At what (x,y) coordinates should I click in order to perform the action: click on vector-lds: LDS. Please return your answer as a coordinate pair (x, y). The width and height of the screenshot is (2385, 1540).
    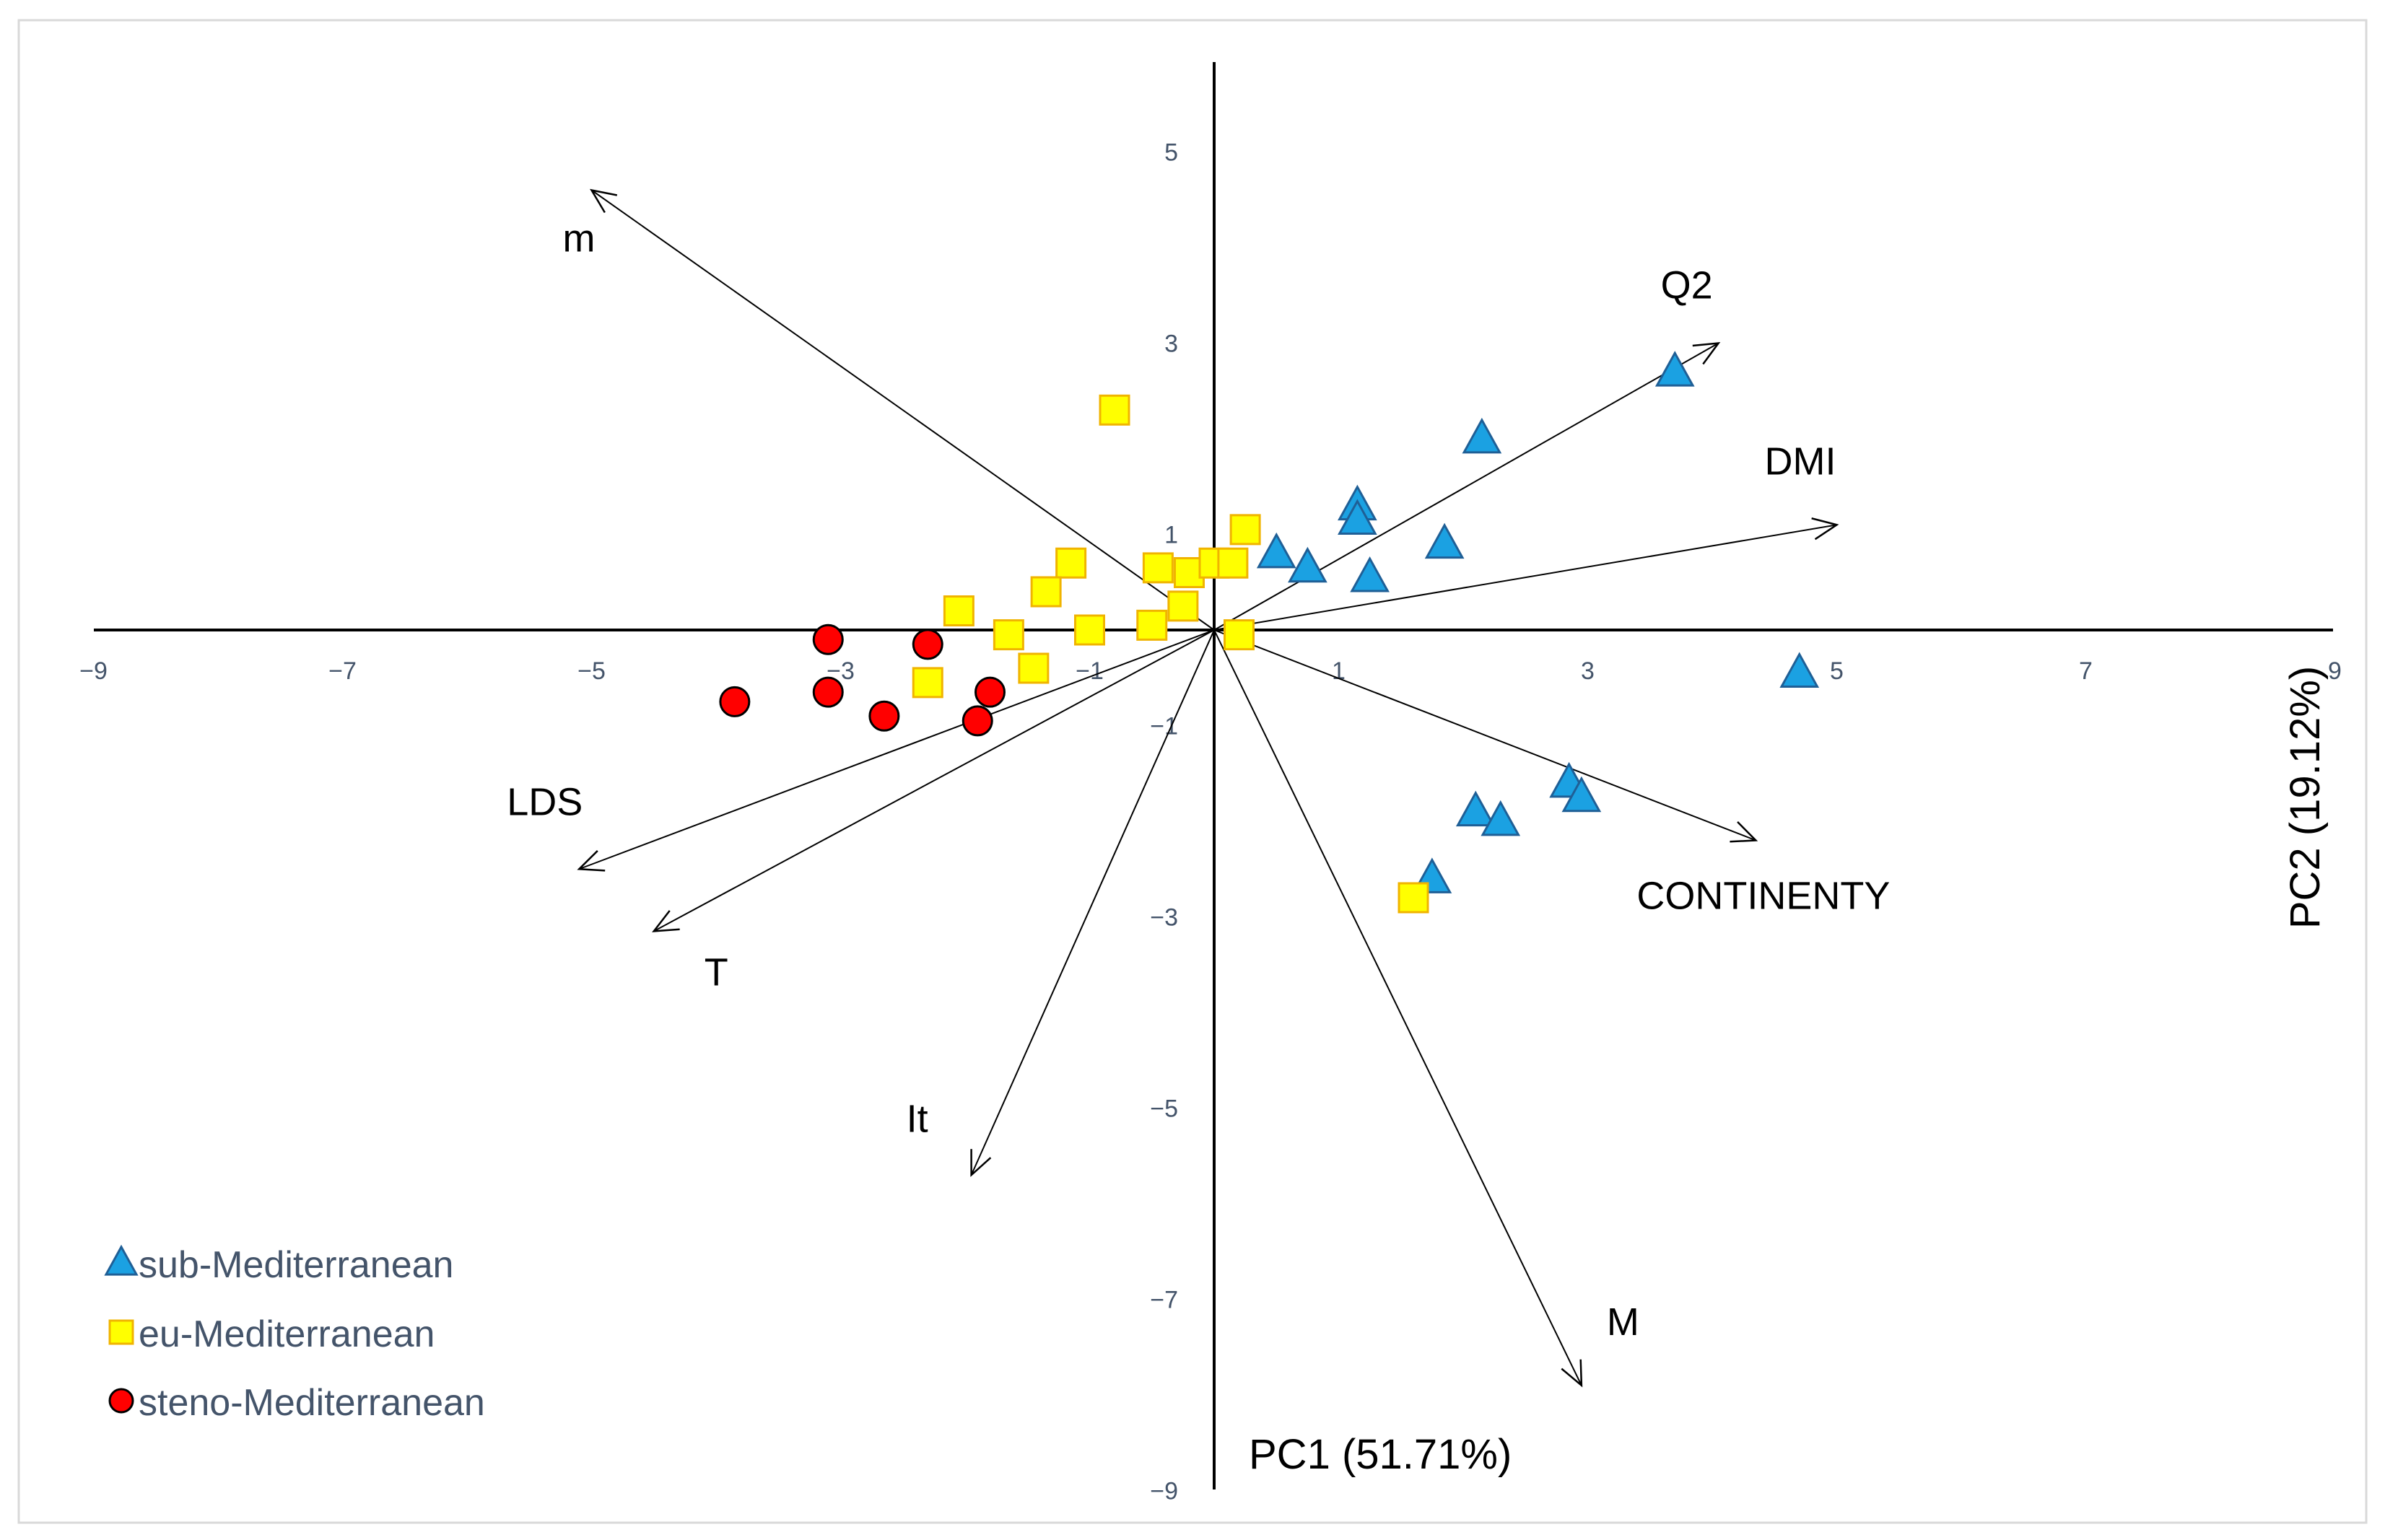
    Looking at the image, I should click on (861, 750).